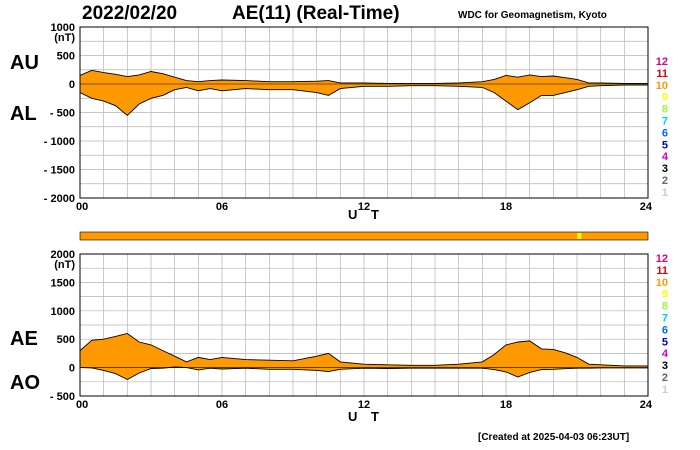 The width and height of the screenshot is (700, 450). What do you see at coordinates (364, 236) in the screenshot?
I see `station-status-bar` at bounding box center [364, 236].